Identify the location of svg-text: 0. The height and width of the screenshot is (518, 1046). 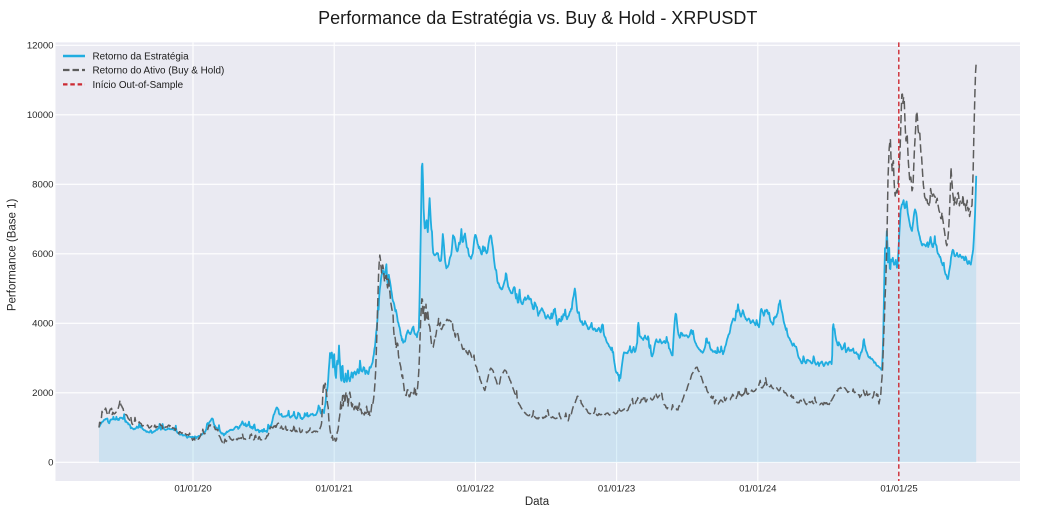
(50, 463).